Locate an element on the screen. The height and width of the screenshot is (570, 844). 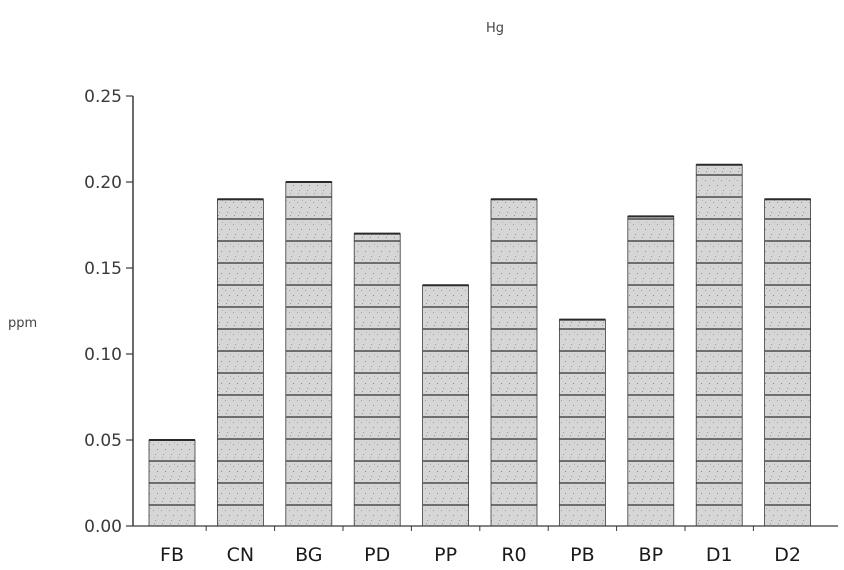
bar-pd is located at coordinates (377, 380).